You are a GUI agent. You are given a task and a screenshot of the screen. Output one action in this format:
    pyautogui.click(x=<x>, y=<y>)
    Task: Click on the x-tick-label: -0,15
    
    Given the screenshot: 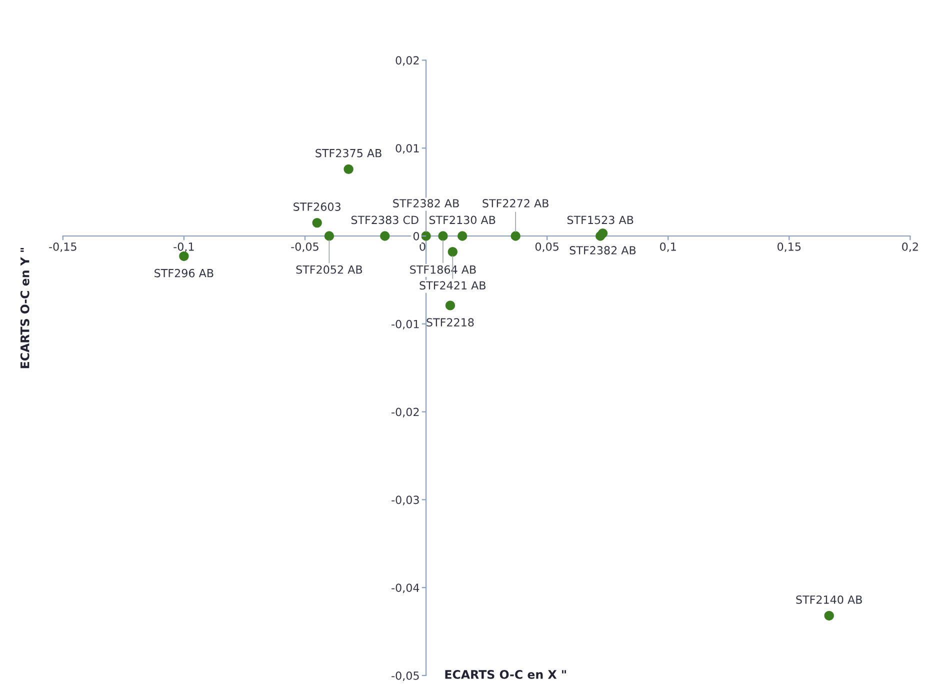 What is the action you would take?
    pyautogui.click(x=62, y=247)
    